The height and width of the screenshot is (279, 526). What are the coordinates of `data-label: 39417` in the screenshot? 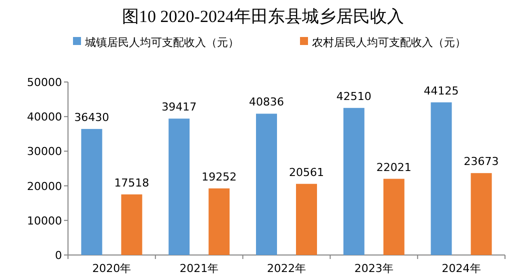 It's located at (179, 107).